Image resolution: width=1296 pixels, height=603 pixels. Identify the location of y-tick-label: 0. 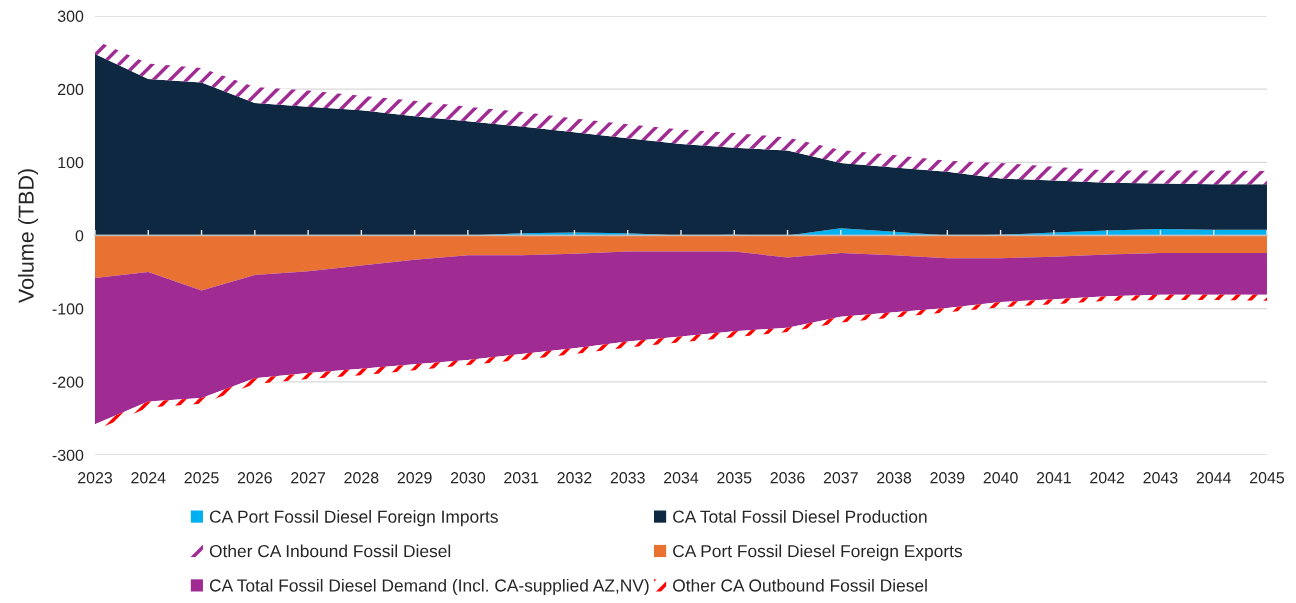
(79, 236).